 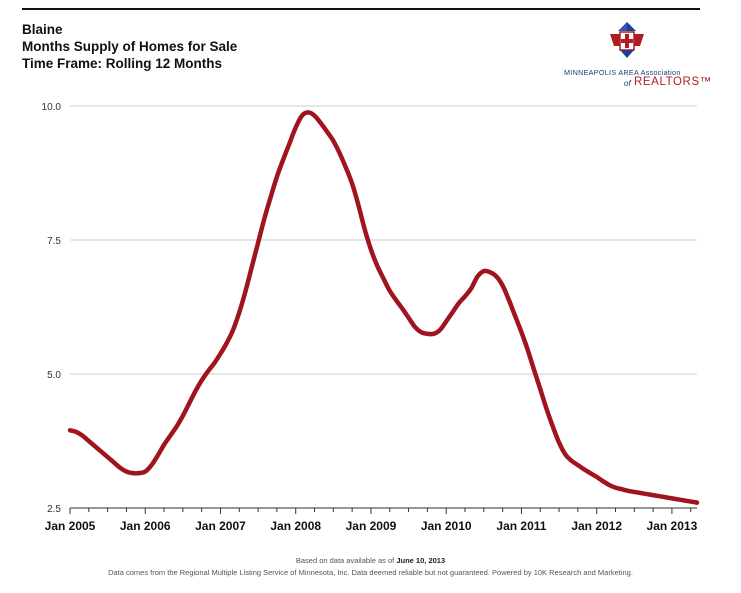 What do you see at coordinates (421, 560) in the screenshot?
I see `footer-date: June 10, 2013` at bounding box center [421, 560].